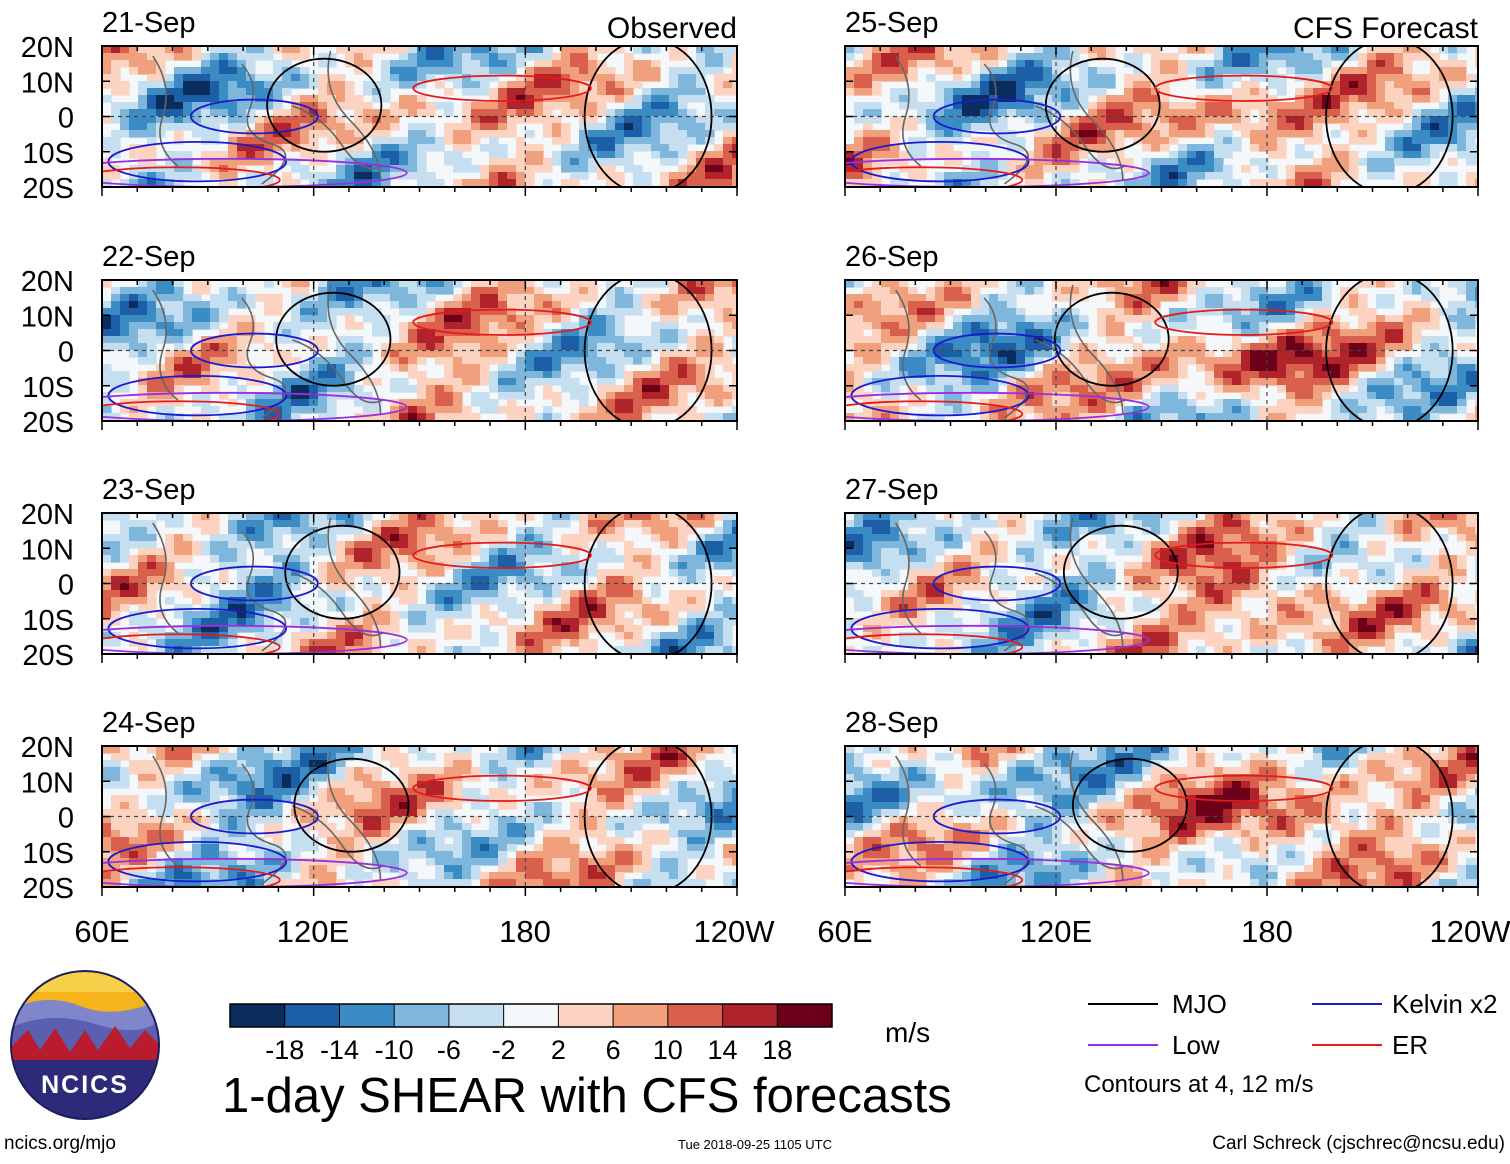 The height and width of the screenshot is (1164, 1510). Describe the element at coordinates (892, 490) in the screenshot. I see `panel-date-label: 27-Sep` at that location.